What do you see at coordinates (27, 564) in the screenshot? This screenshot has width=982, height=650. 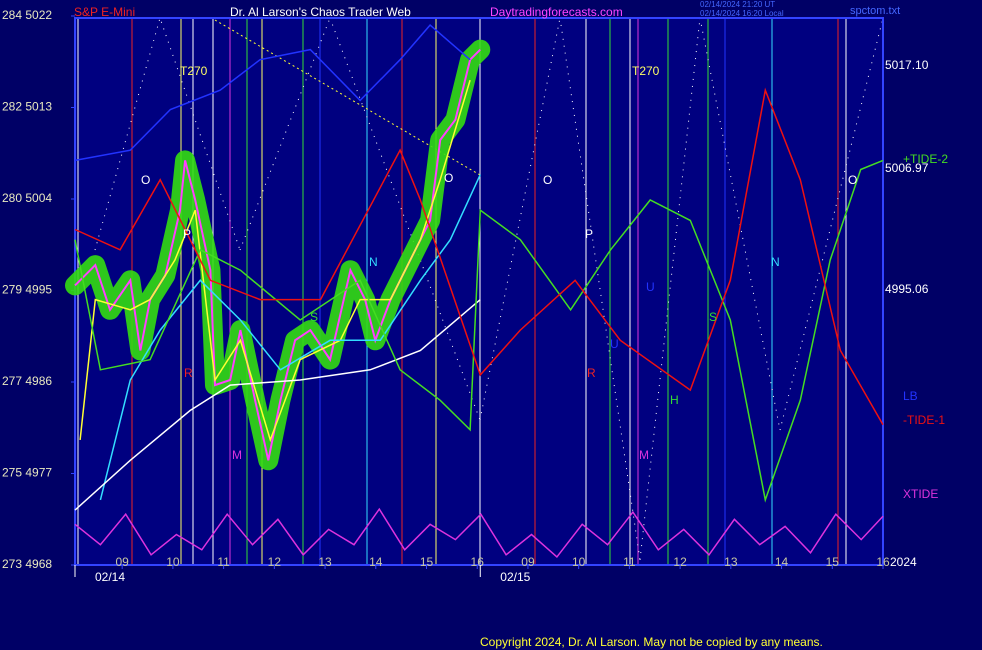 I see `y-tick-label: 273 4968` at bounding box center [27, 564].